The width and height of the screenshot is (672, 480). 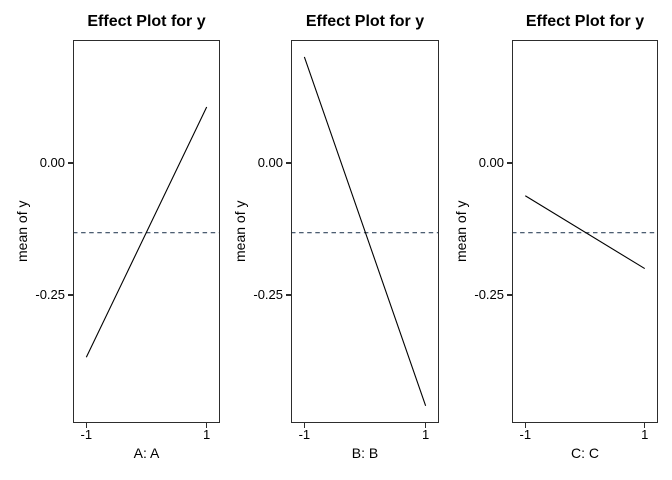 I want to click on x-axis-label: A, so click(x=146, y=453).